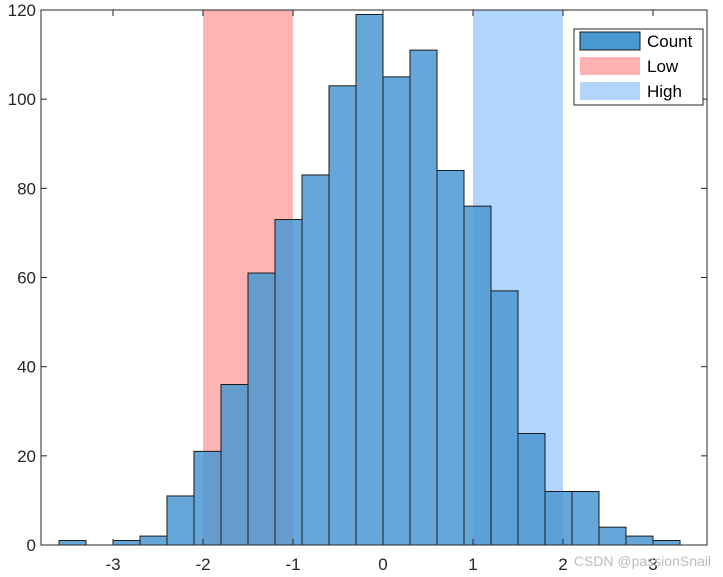 This screenshot has width=723, height=577. What do you see at coordinates (26, 456) in the screenshot?
I see `y-tick-label: 20` at bounding box center [26, 456].